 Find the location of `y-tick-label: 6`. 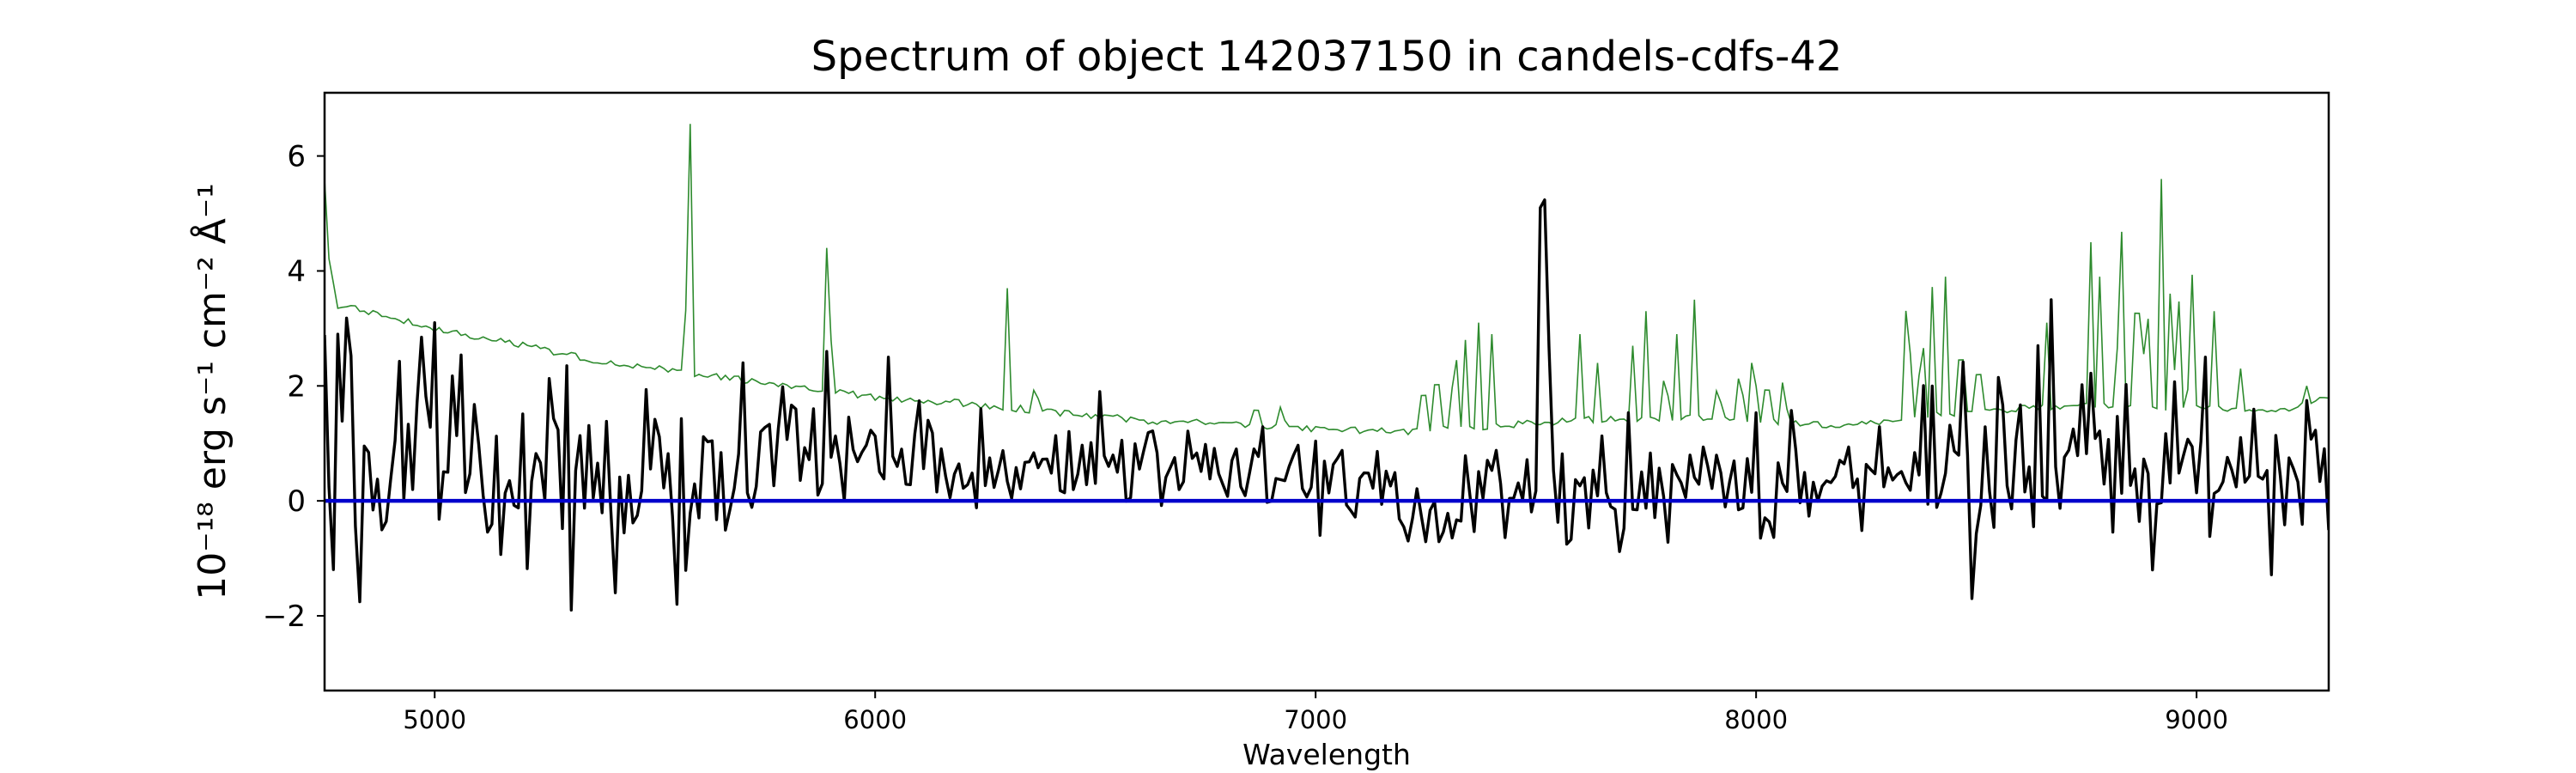

y-tick-label: 6 is located at coordinates (296, 157).